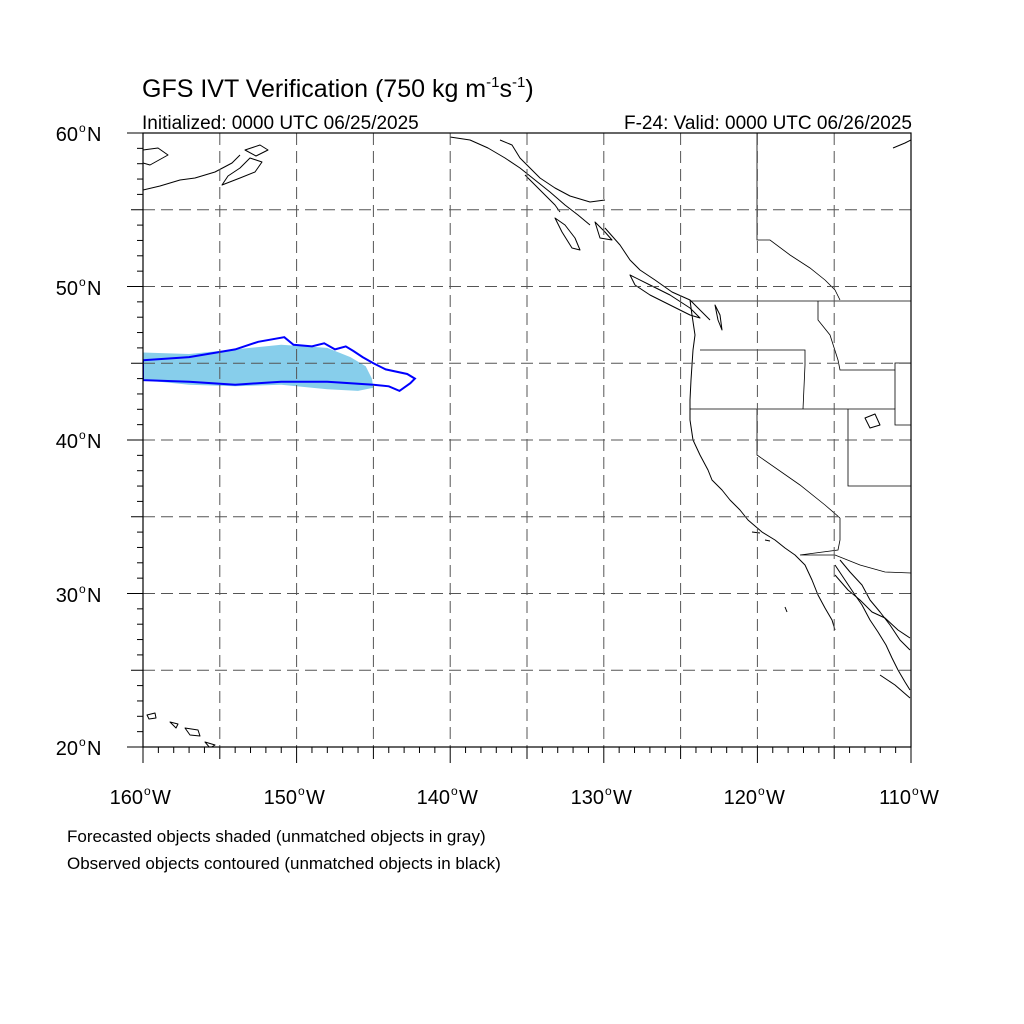 The width and height of the screenshot is (1024, 1024). What do you see at coordinates (518, 82) in the screenshot?
I see `title-superscript-2: -1` at bounding box center [518, 82].